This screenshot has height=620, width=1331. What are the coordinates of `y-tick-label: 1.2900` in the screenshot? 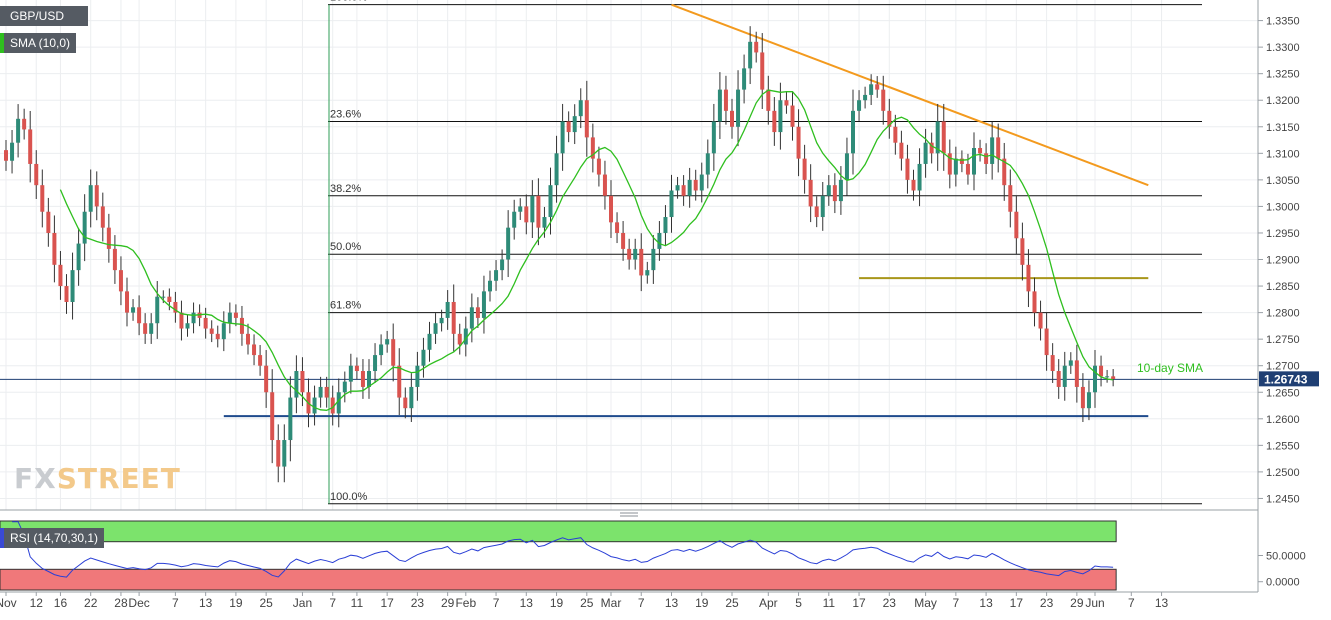 It's located at (1283, 261).